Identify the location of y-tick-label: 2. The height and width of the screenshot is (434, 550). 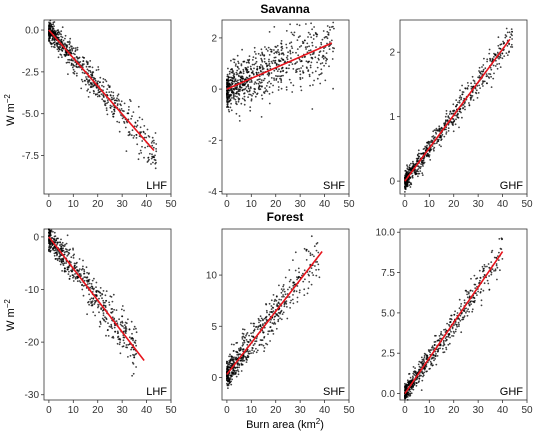
(392, 53).